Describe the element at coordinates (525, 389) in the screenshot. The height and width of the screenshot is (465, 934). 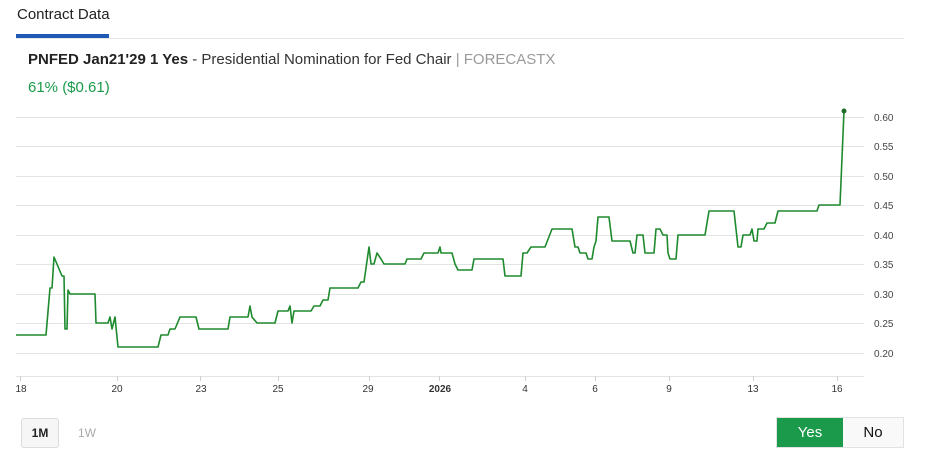
I see `x-tick: 4` at that location.